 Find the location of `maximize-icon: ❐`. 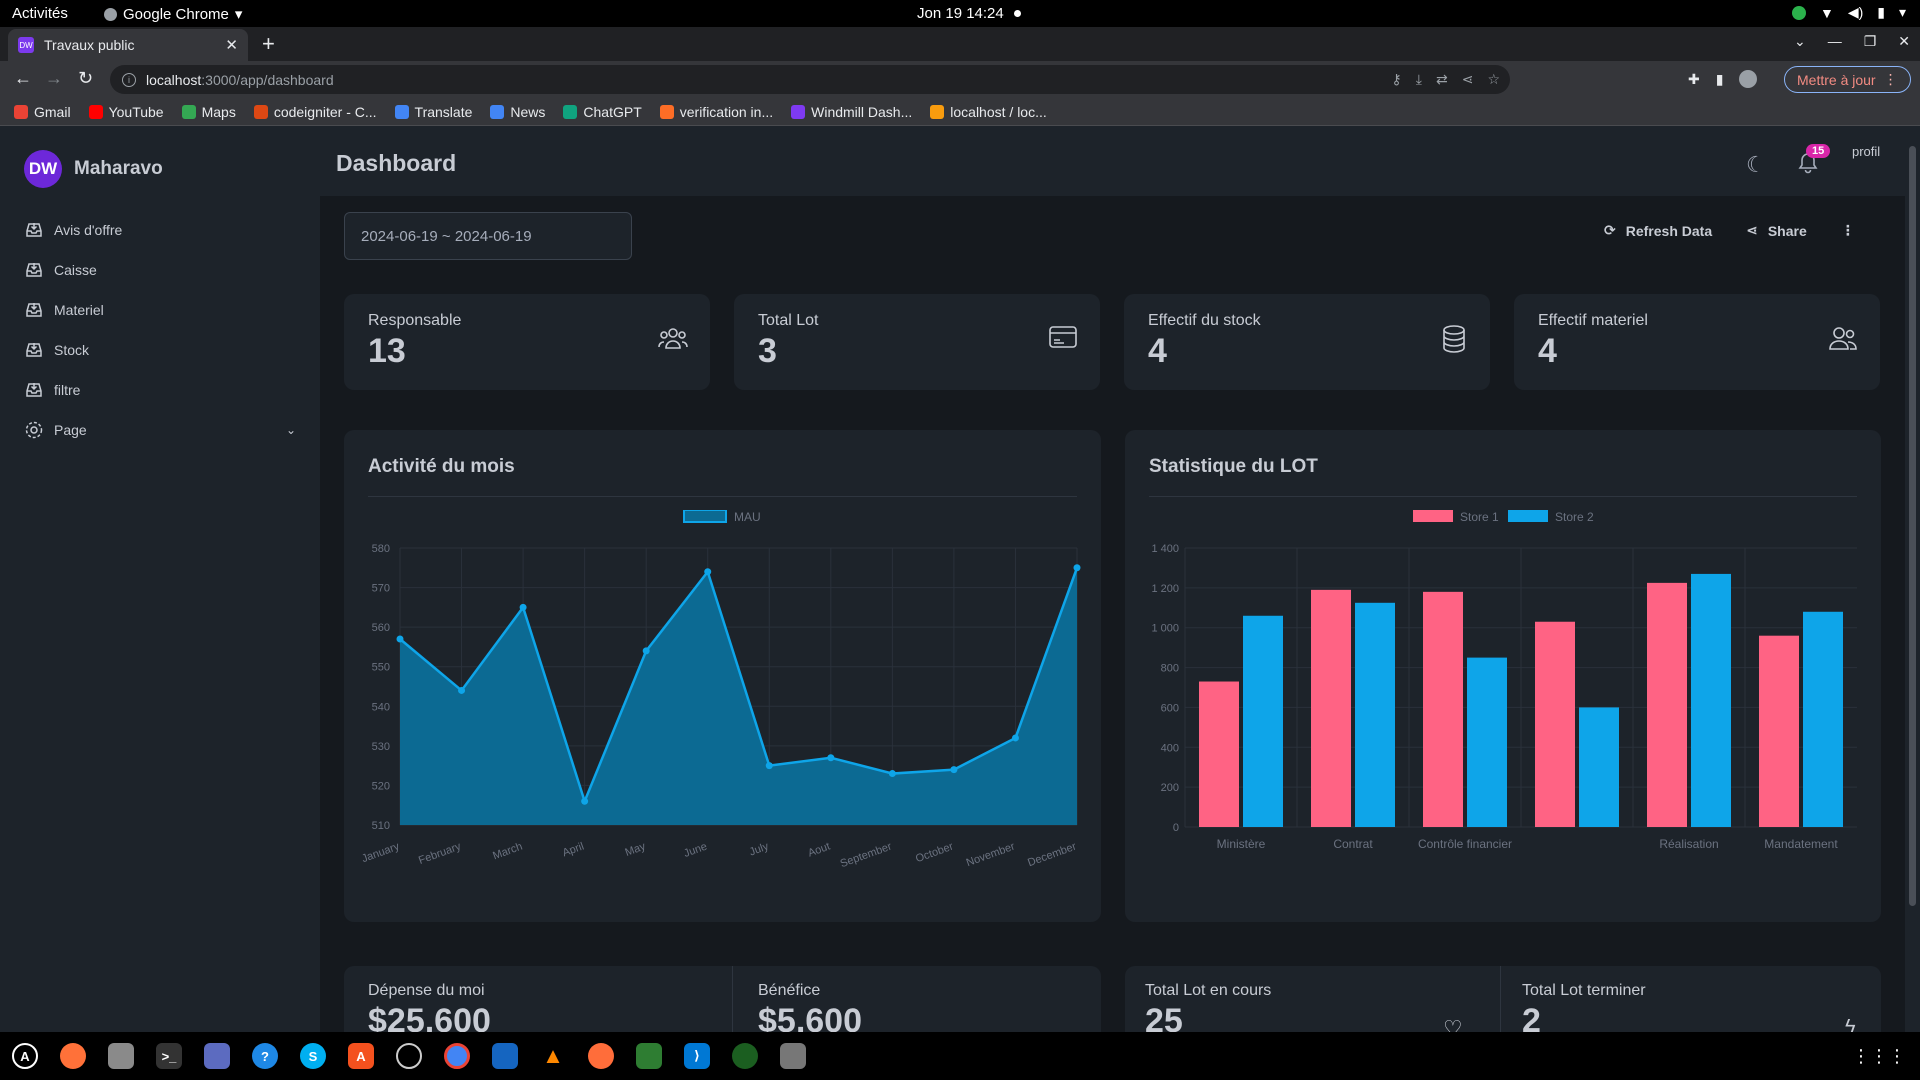

maximize-icon: ❐ is located at coordinates (1870, 41).